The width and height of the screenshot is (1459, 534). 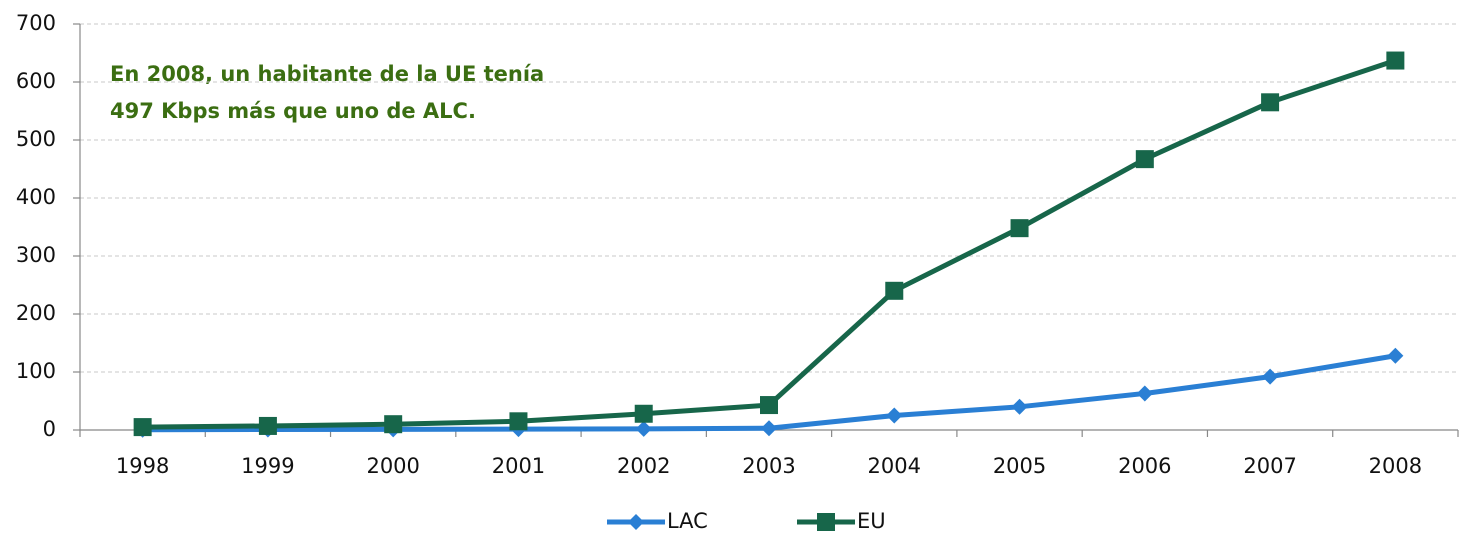 I want to click on series-line, so click(x=769, y=393).